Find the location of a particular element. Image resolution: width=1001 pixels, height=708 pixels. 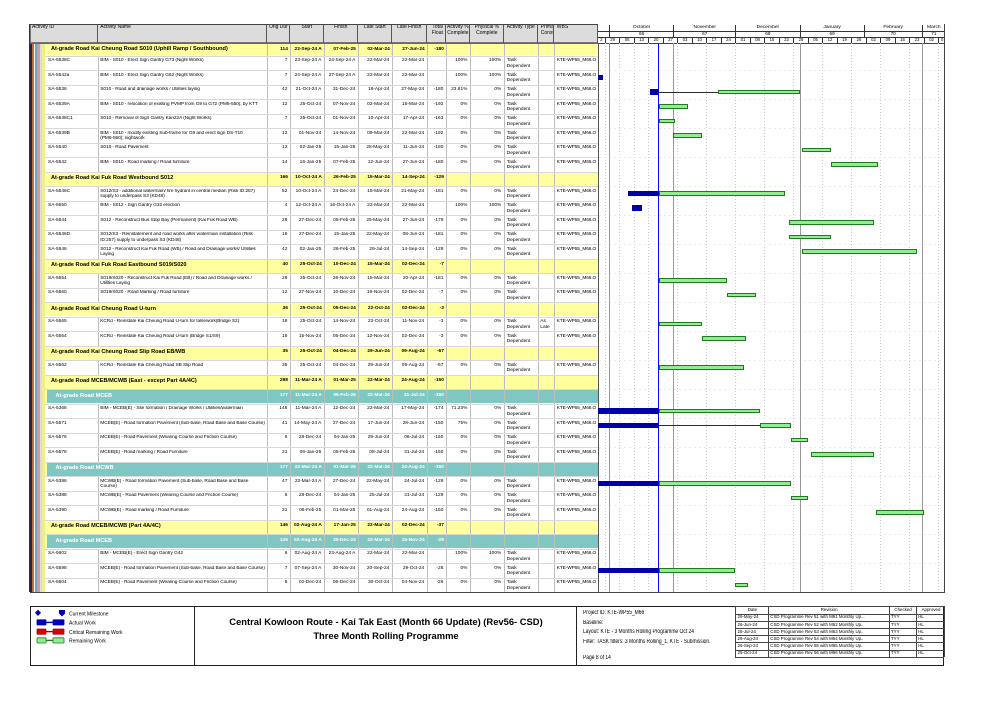

svg-text: Current Milestone is located at coordinates (89, 614).